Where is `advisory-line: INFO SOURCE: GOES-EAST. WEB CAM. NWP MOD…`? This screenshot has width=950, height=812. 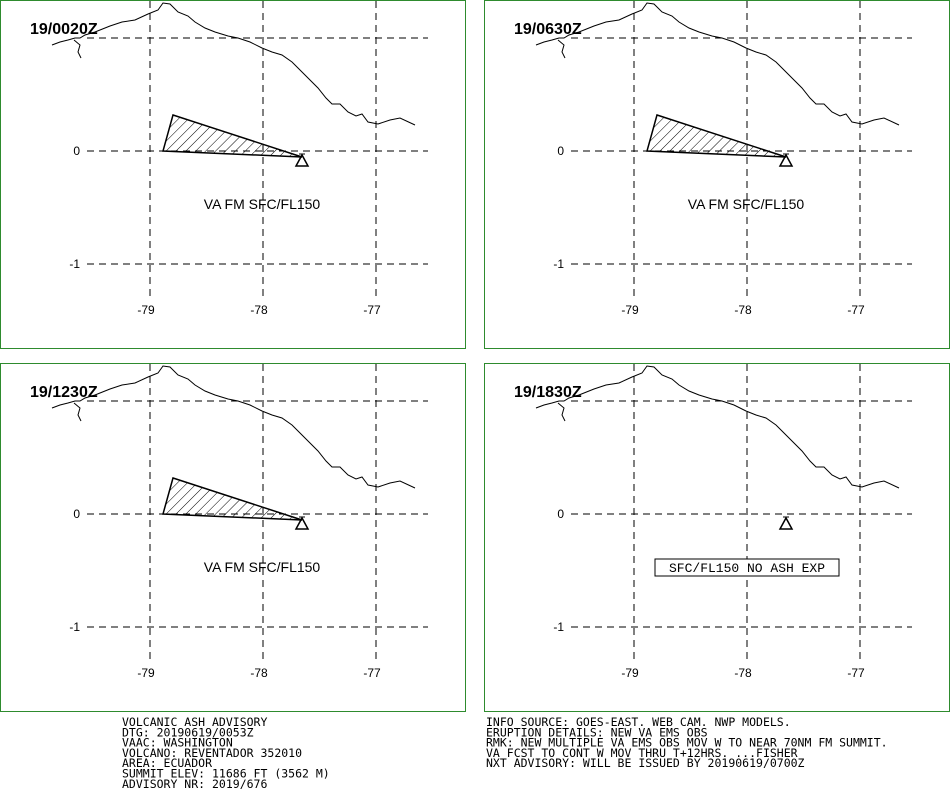 advisory-line: INFO SOURCE: GOES-EAST. WEB CAM. NWP MOD… is located at coordinates (638, 722).